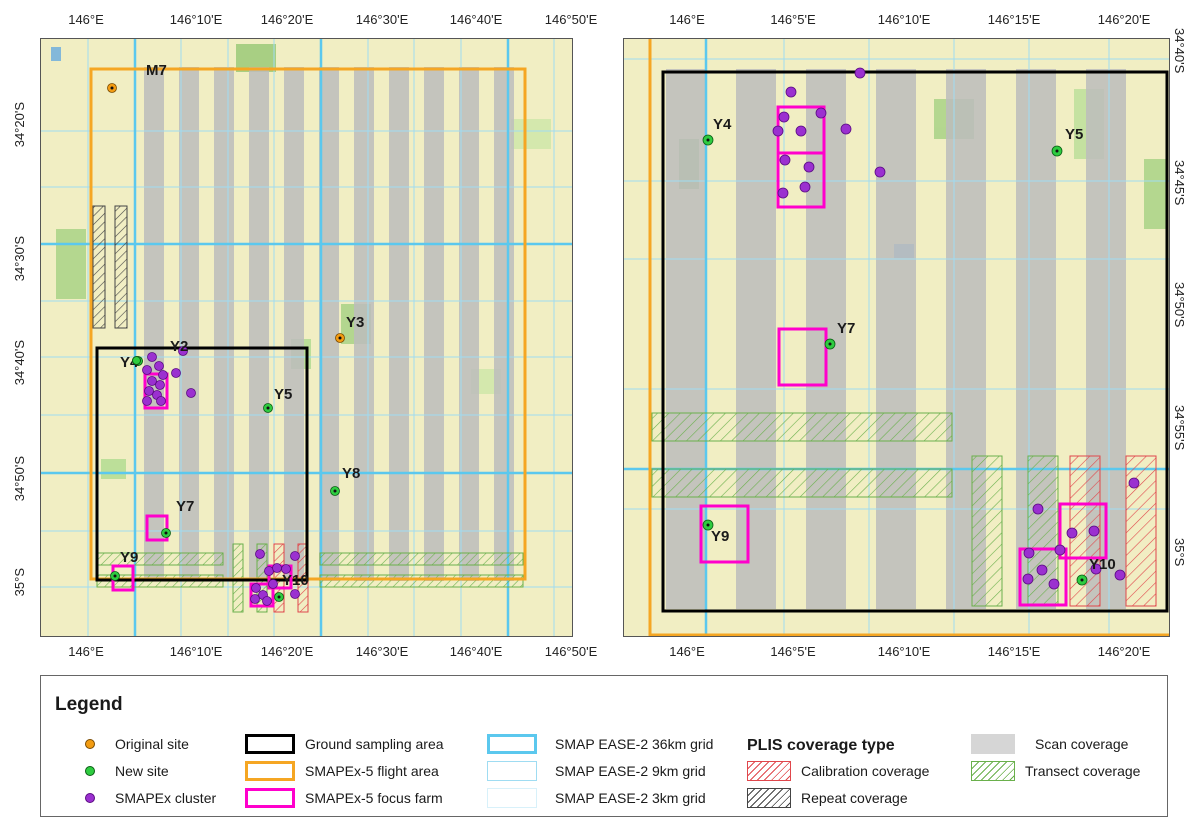  I want to click on legend-item-smapex-cluster: SMAPEx cluster, so click(149, 798).